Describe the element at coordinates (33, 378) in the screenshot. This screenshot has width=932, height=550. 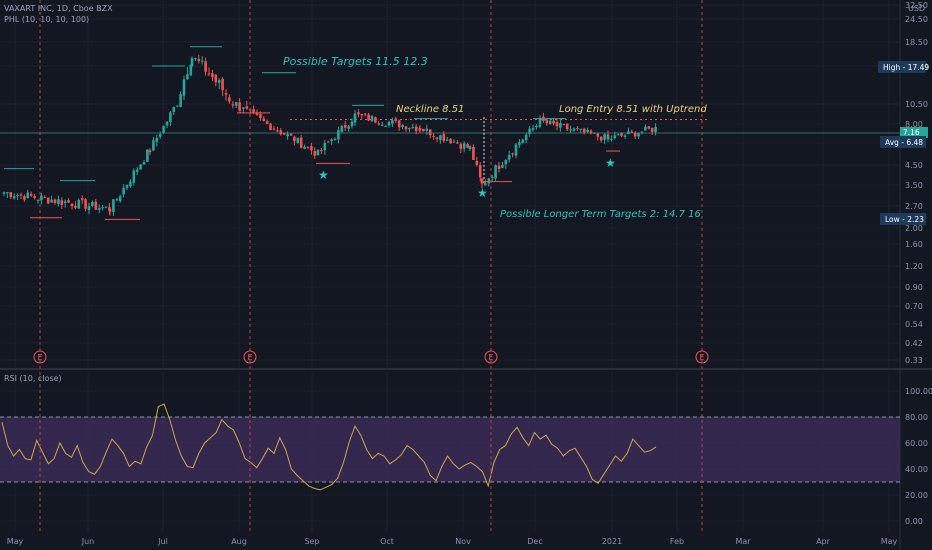
I see `rsi-label: RSI (10, close)` at that location.